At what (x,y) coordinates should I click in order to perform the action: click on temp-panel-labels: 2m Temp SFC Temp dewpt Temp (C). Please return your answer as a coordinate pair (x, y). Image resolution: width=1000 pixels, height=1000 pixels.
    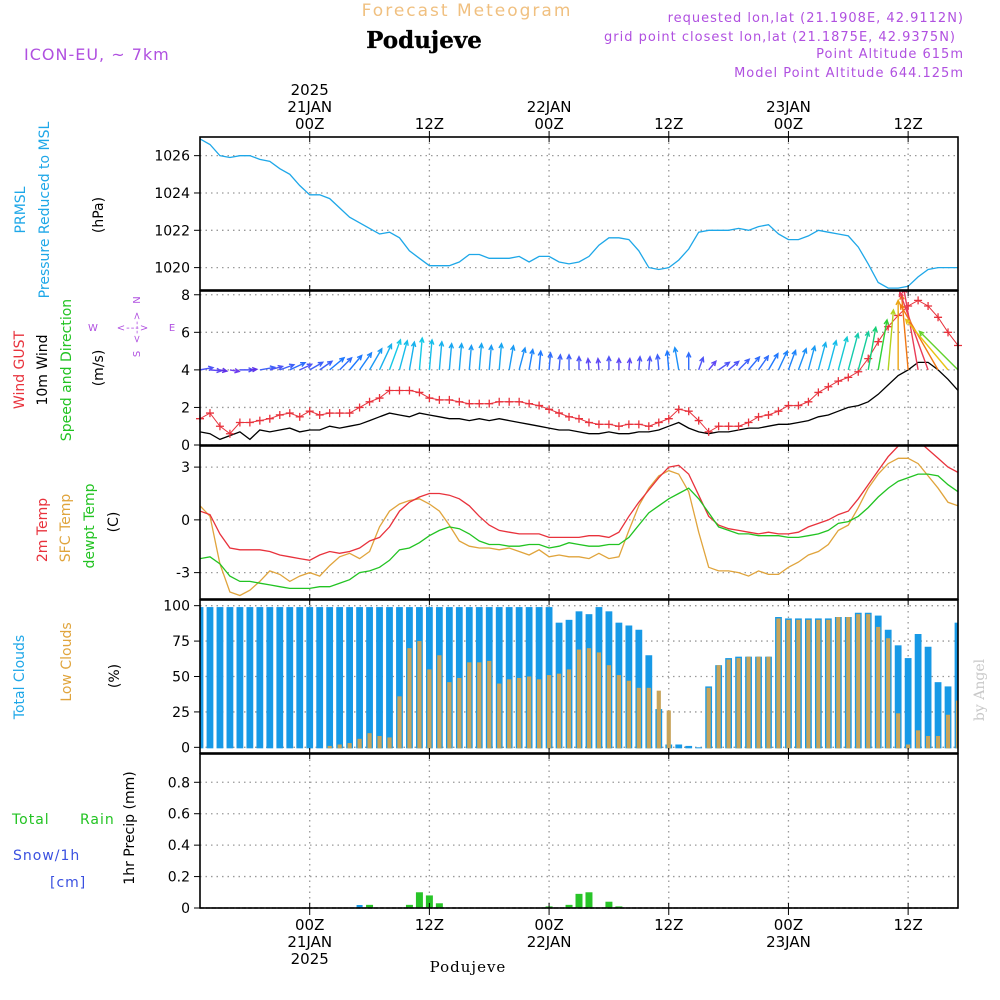
    Looking at the image, I should click on (78, 525).